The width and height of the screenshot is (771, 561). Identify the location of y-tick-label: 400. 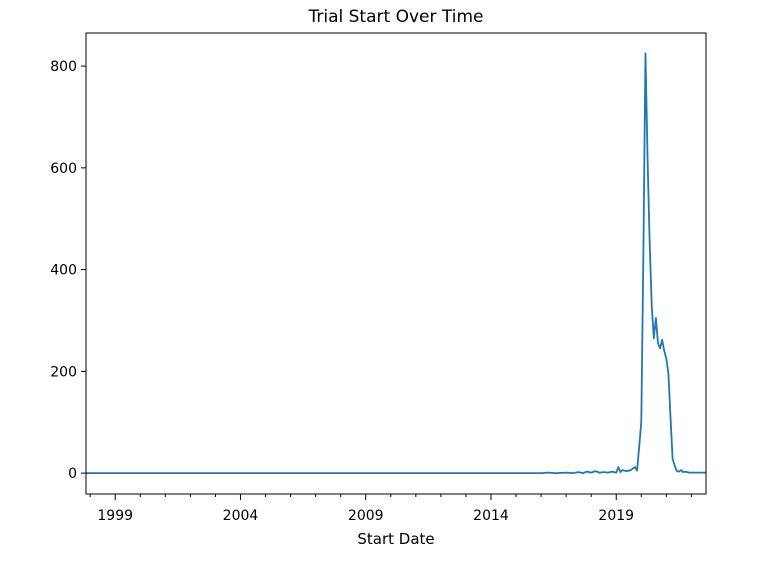
(63, 271).